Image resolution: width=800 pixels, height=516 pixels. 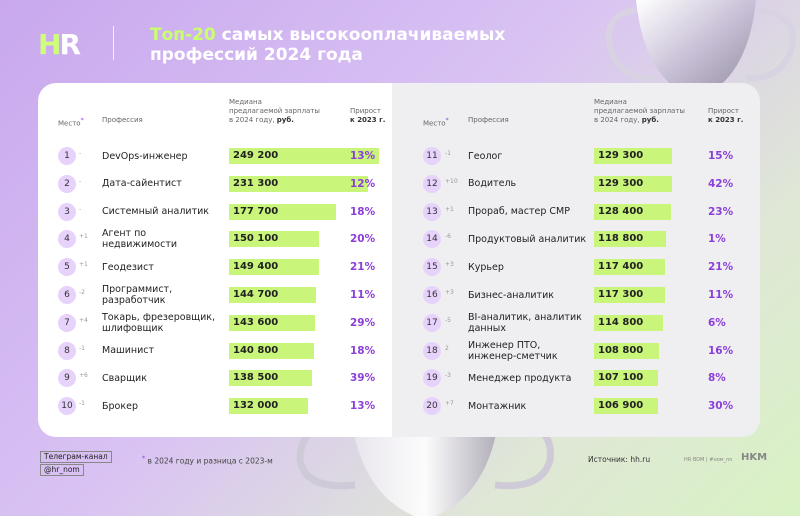 What do you see at coordinates (721, 183) in the screenshot?
I see `growth-value: 42%` at bounding box center [721, 183].